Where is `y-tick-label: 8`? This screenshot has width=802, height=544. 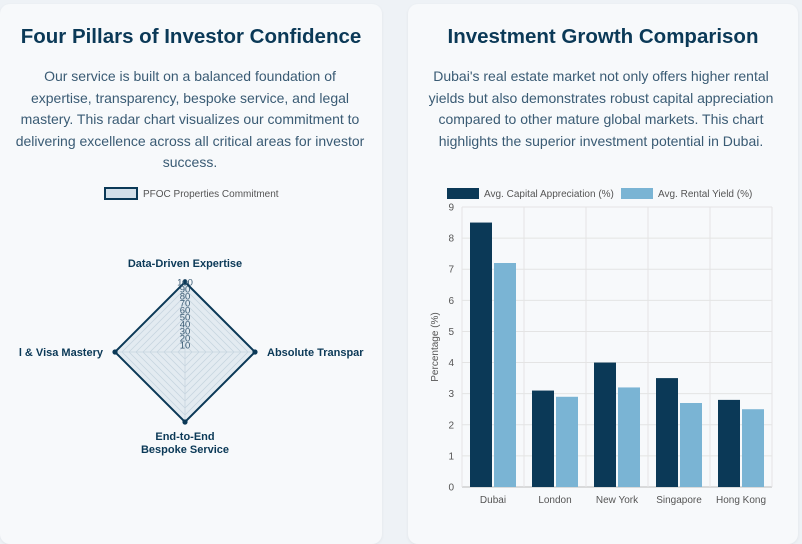 y-tick-label: 8 is located at coordinates (451, 239).